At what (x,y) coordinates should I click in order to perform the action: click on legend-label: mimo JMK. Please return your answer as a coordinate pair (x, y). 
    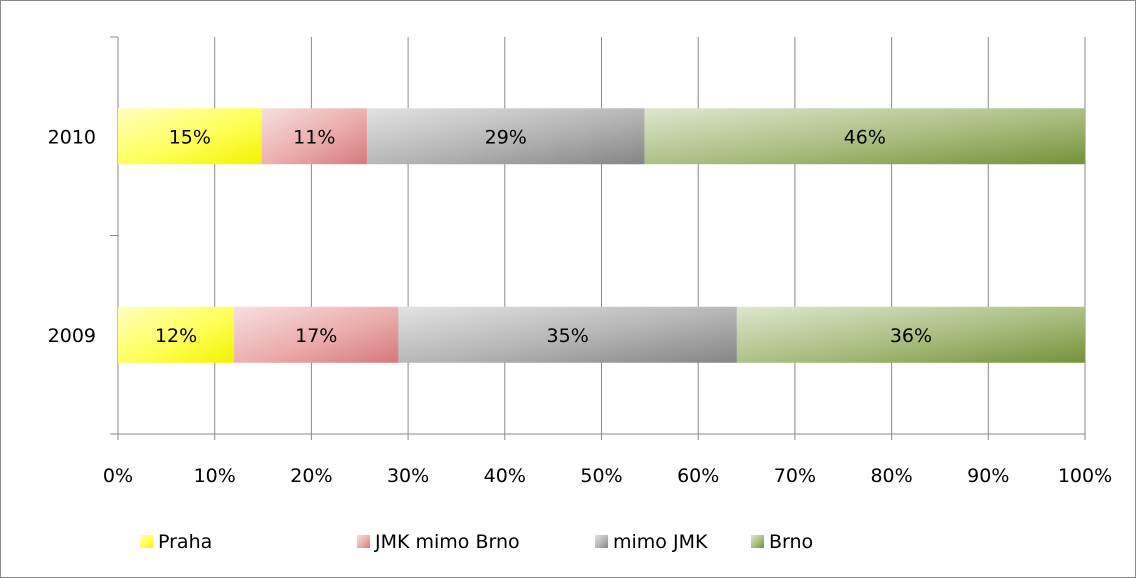
    Looking at the image, I should click on (660, 542).